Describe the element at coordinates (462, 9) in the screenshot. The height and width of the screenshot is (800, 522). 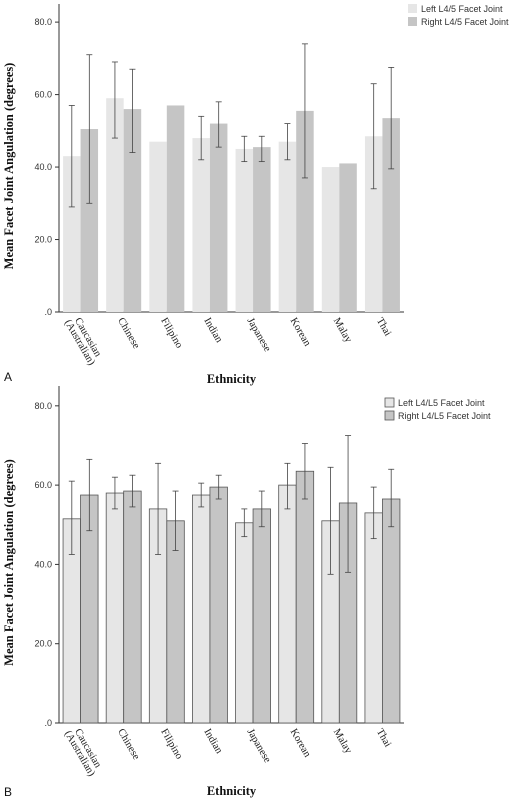
I see `legend-label: Left L4/5 Facet Joint` at that location.